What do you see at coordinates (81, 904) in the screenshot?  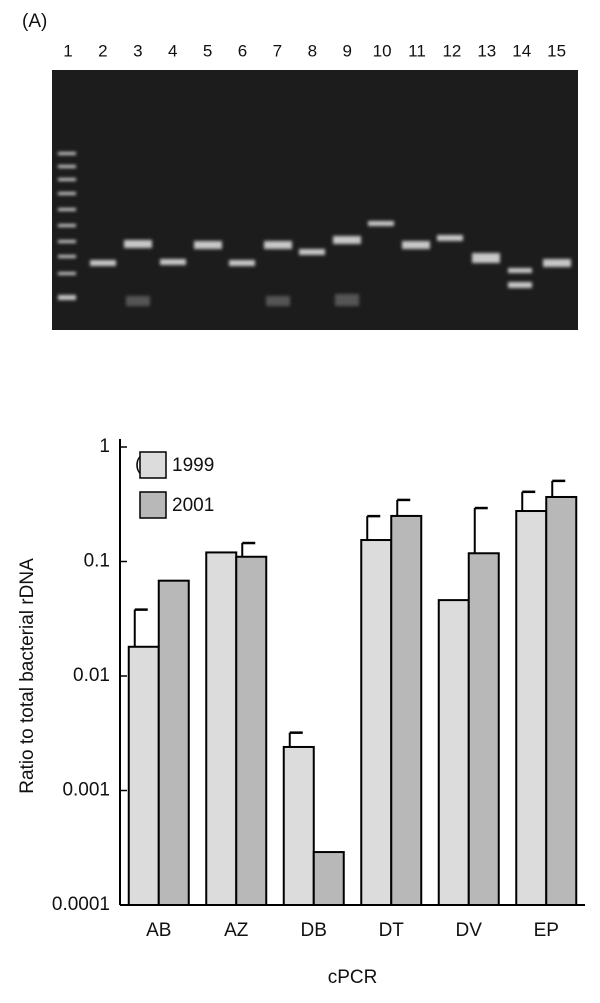 I see `y-tick-label: 0.0001` at bounding box center [81, 904].